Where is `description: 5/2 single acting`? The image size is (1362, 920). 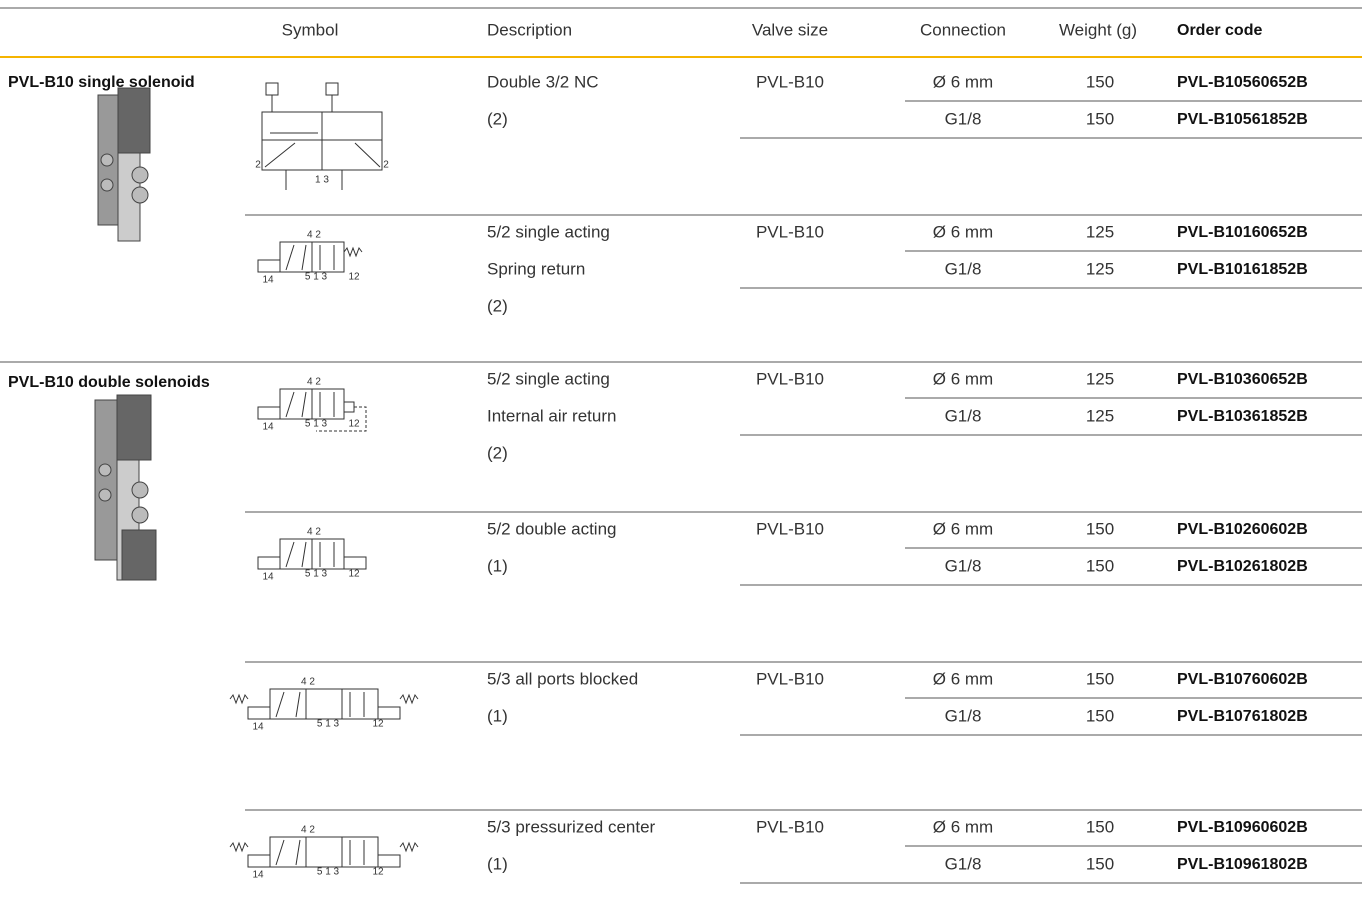
description: 5/2 single acting is located at coordinates (548, 378).